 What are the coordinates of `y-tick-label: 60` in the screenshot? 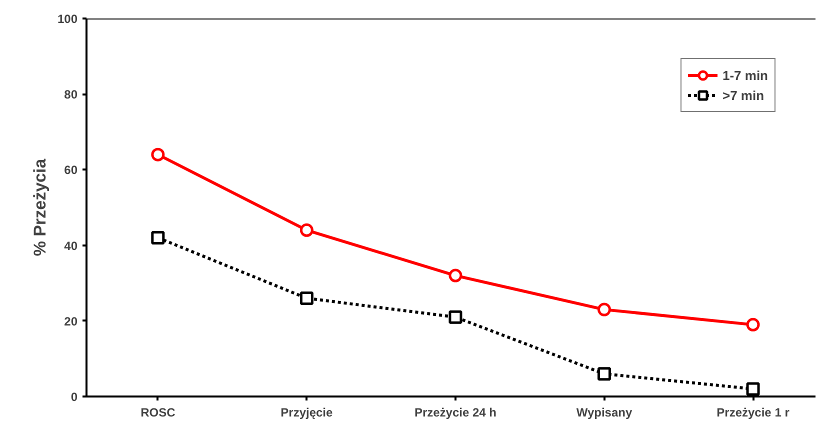 It's located at (71, 170).